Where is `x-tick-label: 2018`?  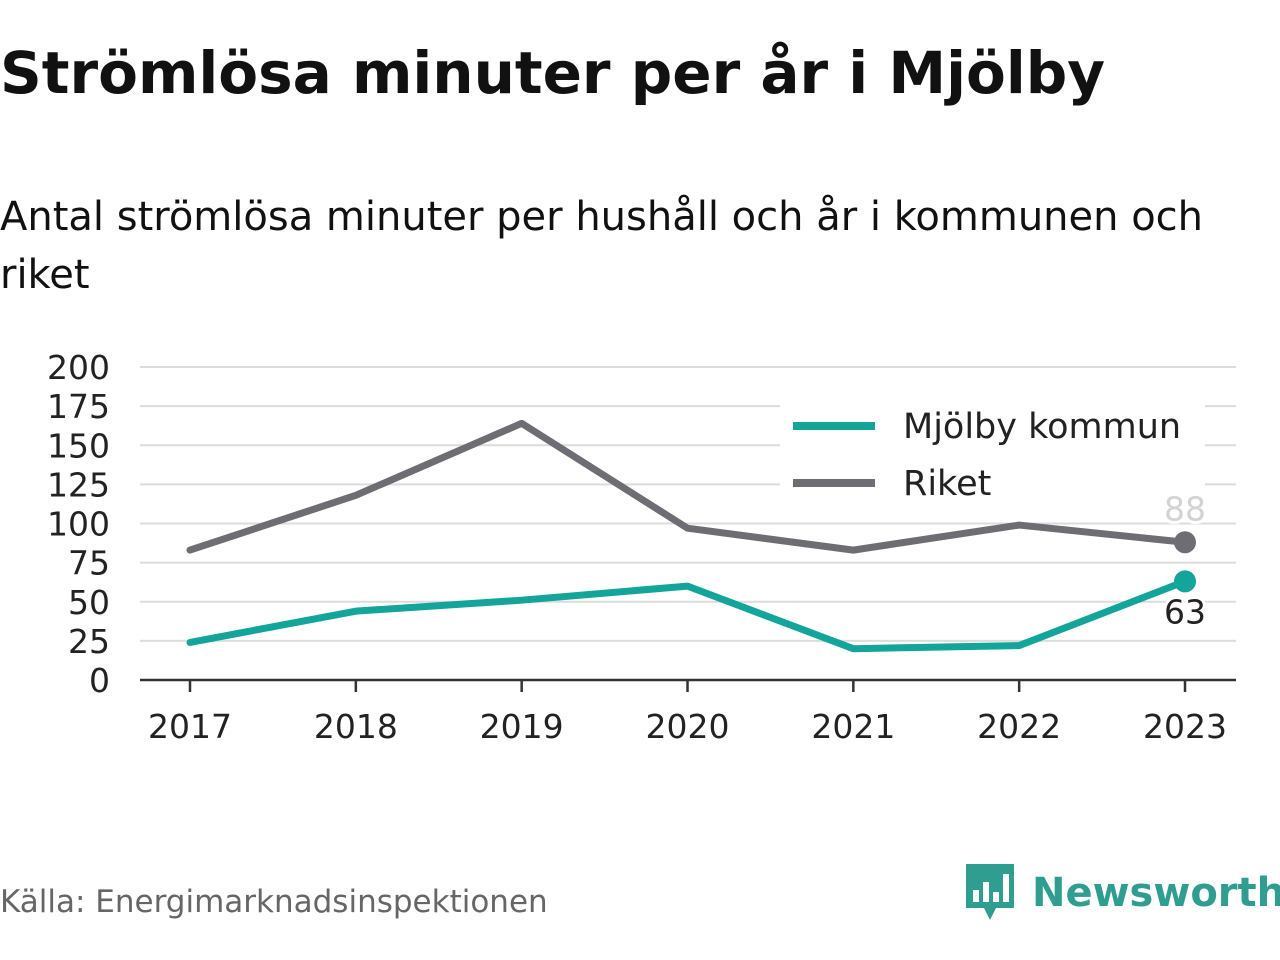
x-tick-label: 2018 is located at coordinates (356, 726).